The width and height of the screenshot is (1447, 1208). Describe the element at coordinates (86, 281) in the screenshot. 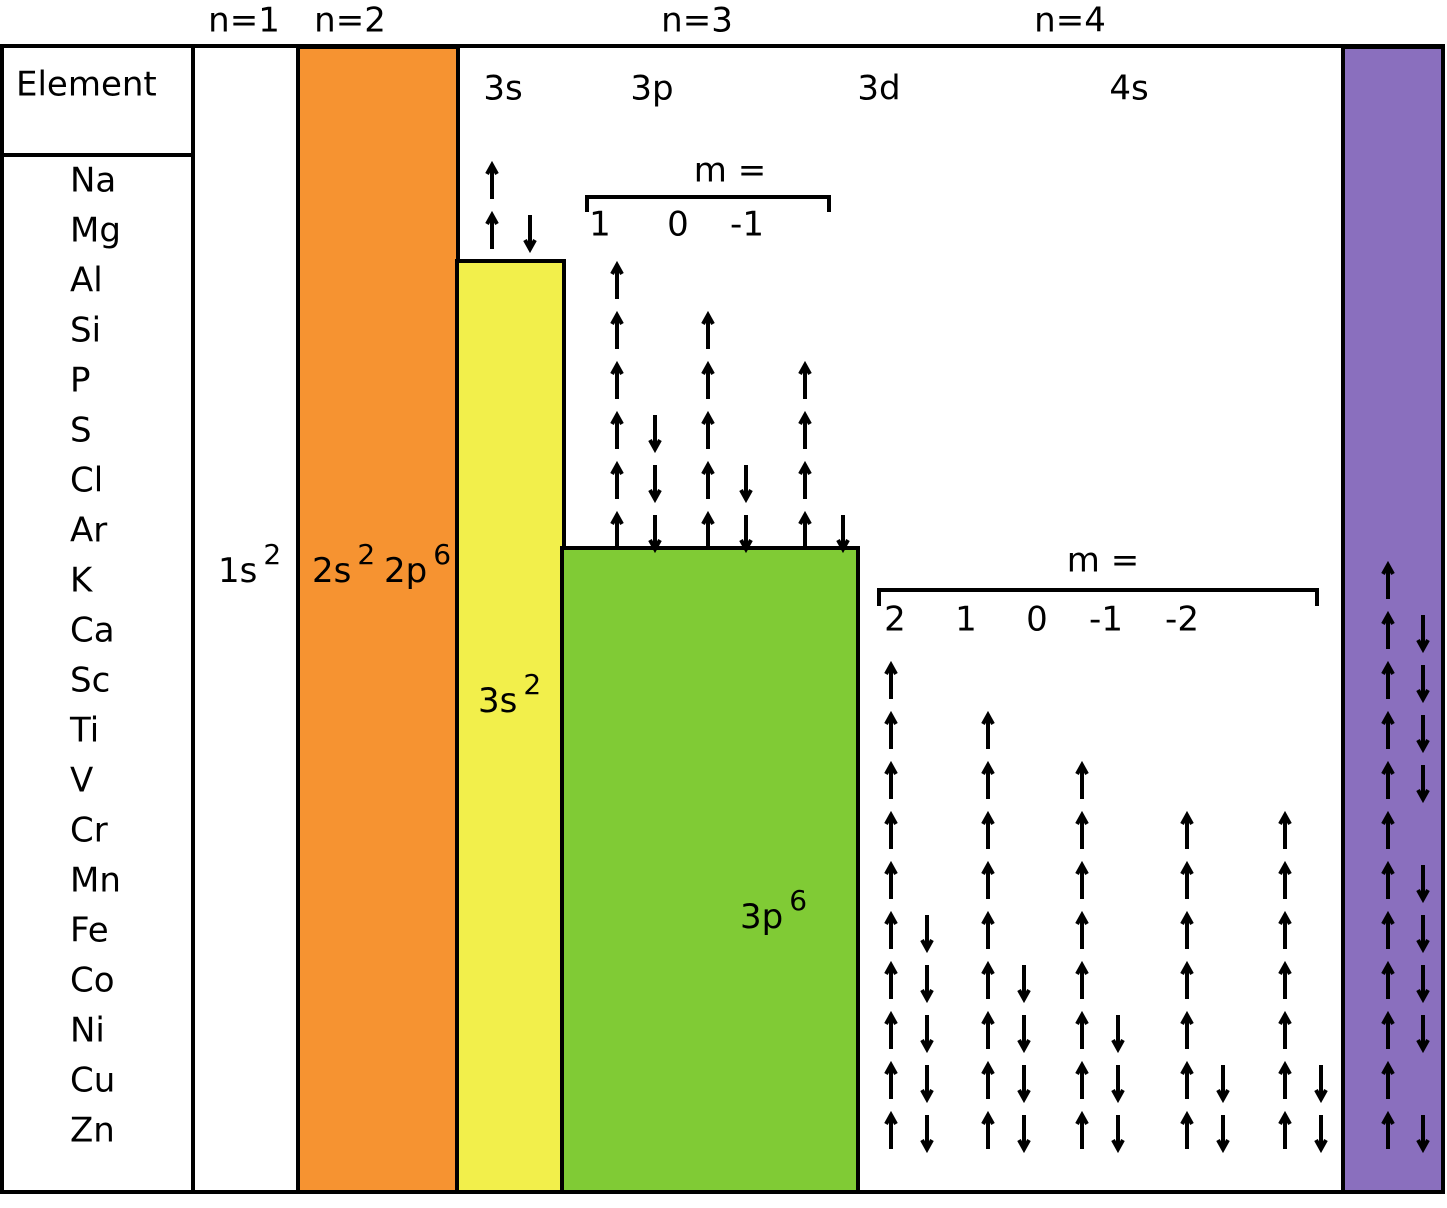

I see `element-name: Al` at that location.